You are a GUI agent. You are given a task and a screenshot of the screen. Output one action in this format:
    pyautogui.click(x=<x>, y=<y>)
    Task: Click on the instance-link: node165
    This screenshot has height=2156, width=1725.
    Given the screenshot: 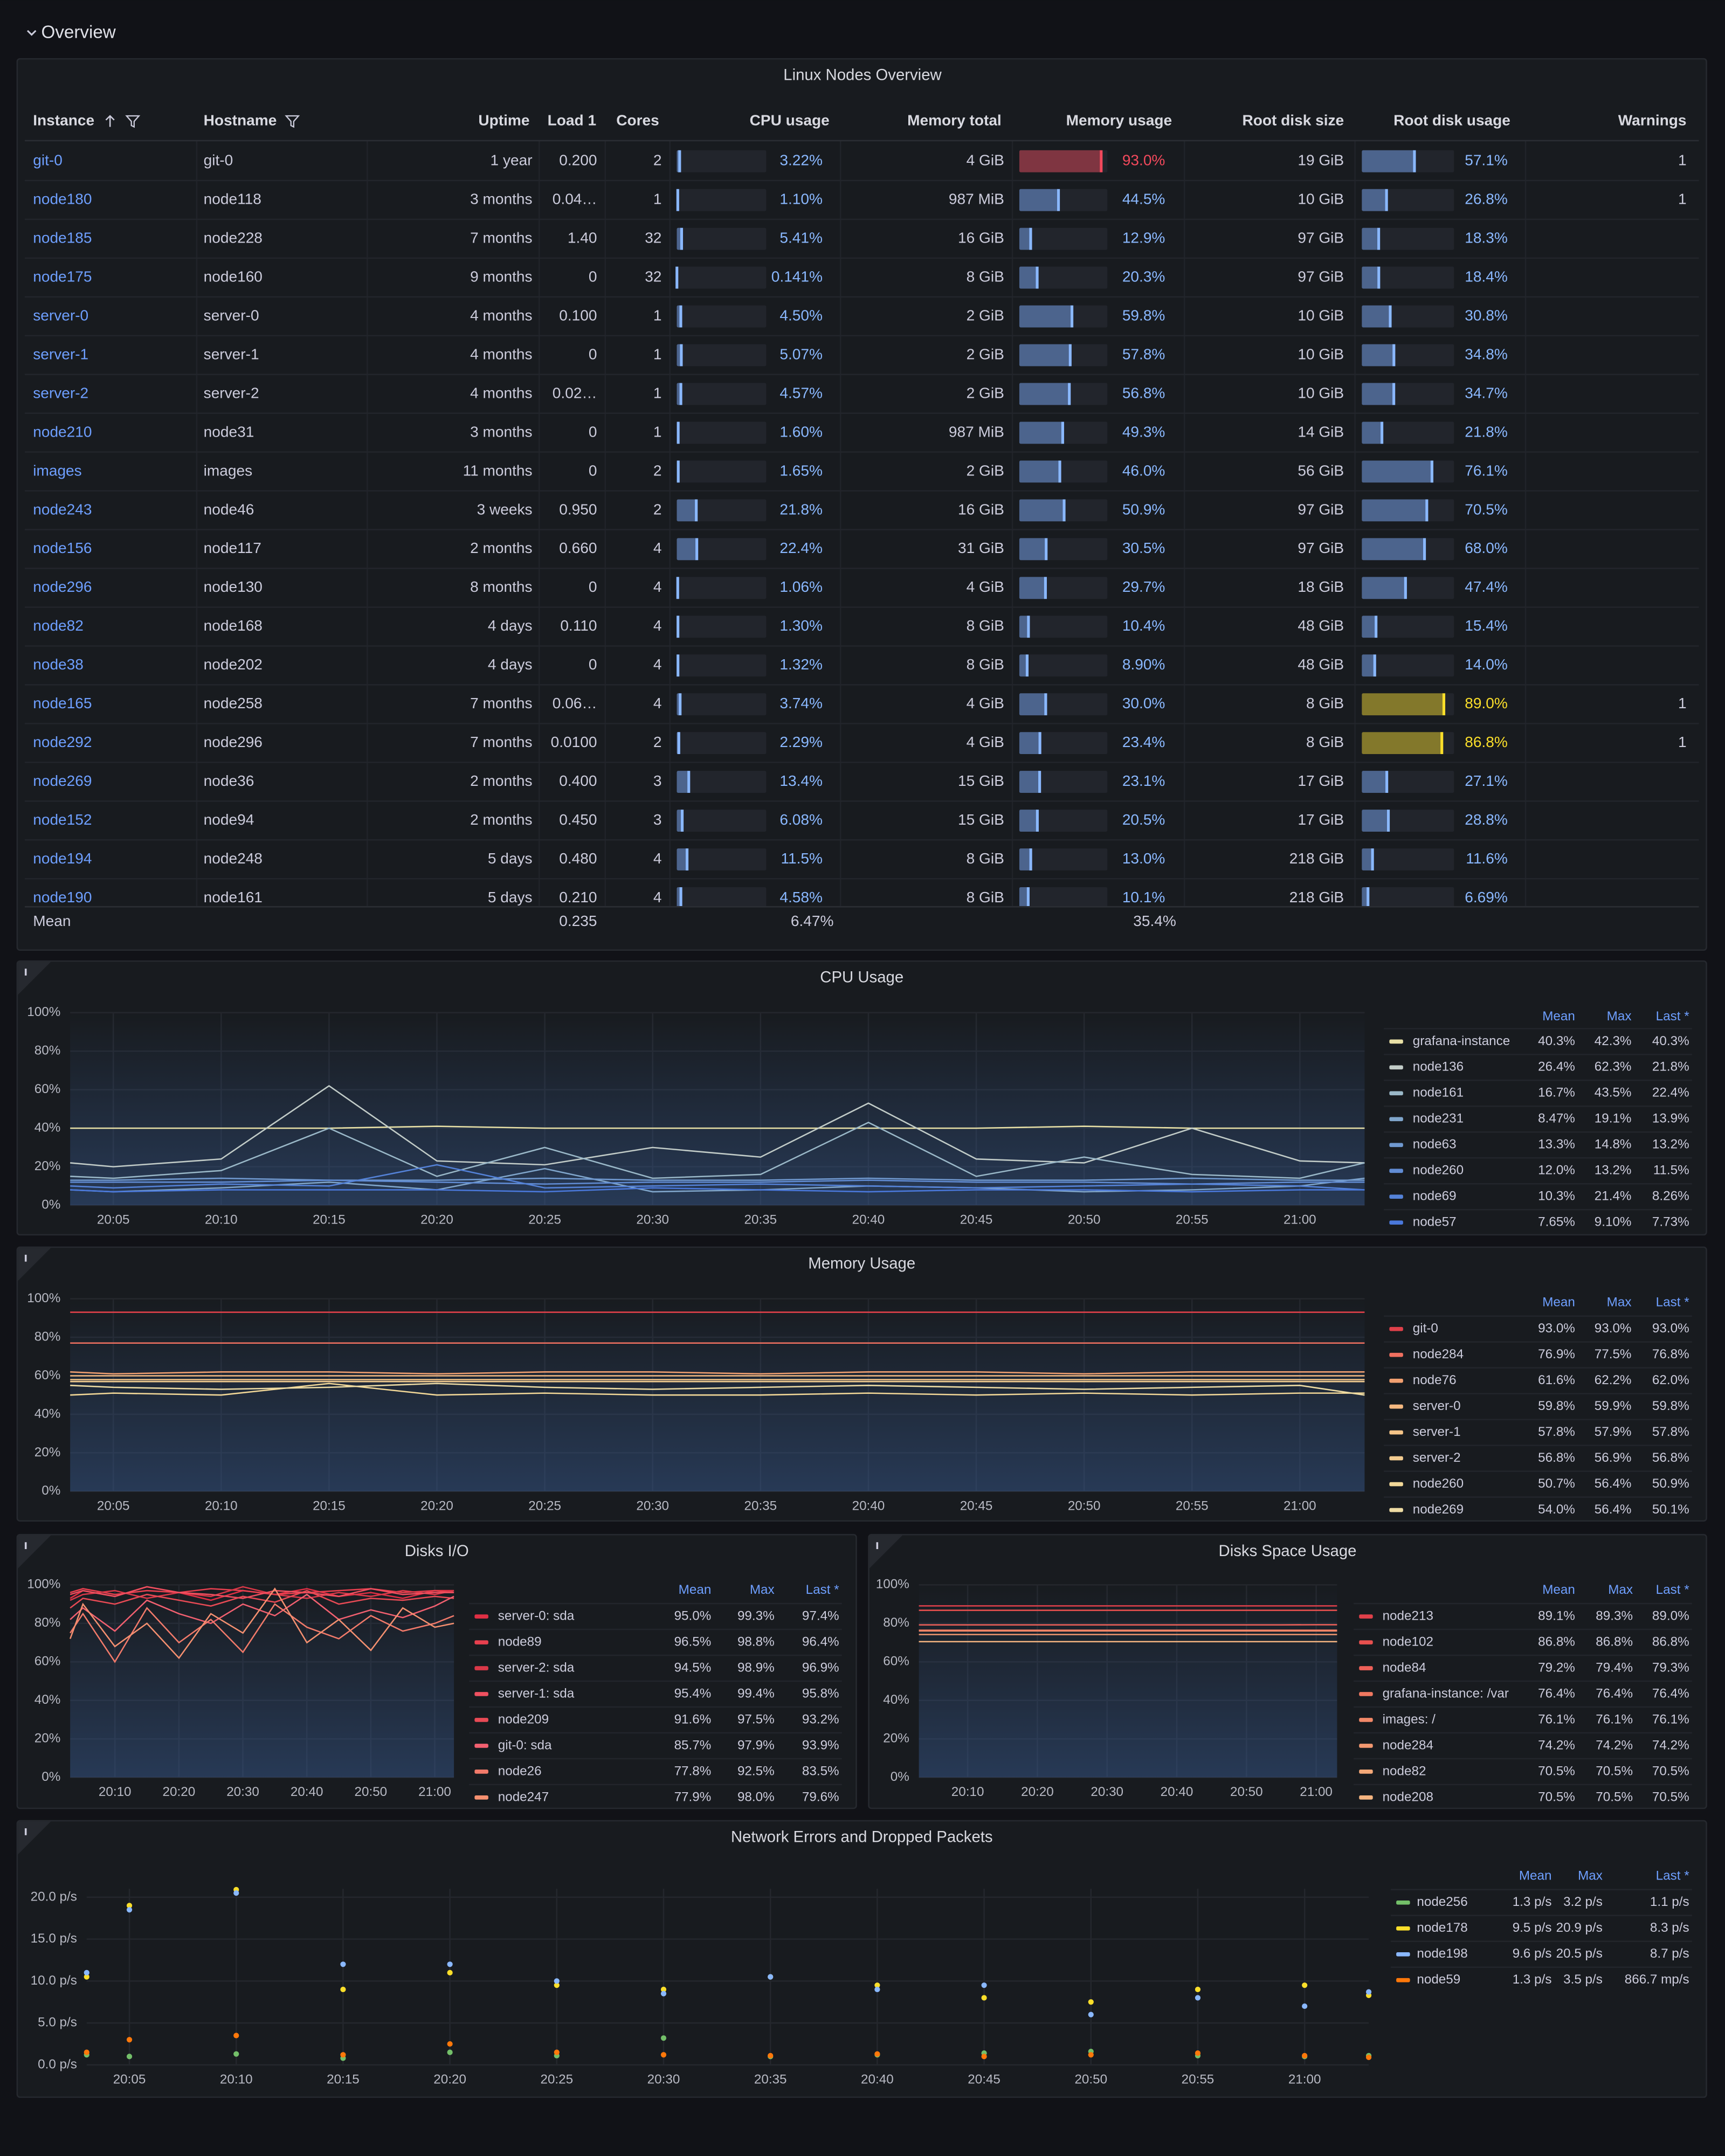 What is the action you would take?
    pyautogui.click(x=62, y=703)
    